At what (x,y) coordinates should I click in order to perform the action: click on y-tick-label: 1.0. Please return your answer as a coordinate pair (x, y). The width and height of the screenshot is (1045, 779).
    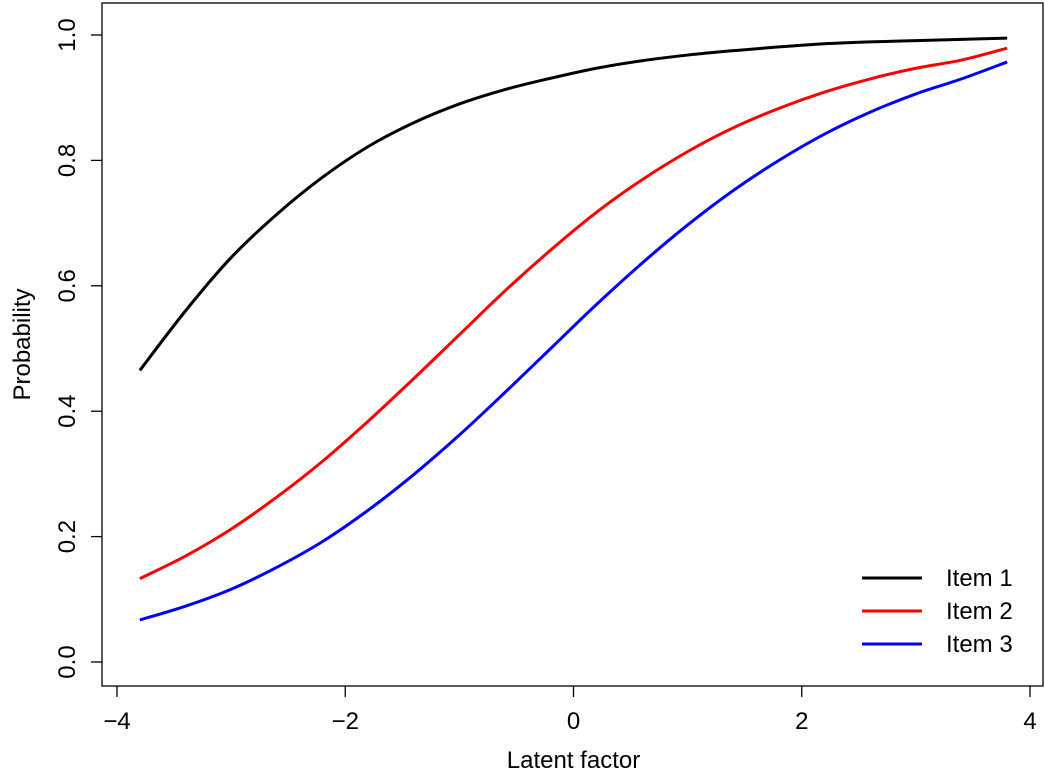
    Looking at the image, I should click on (67, 34).